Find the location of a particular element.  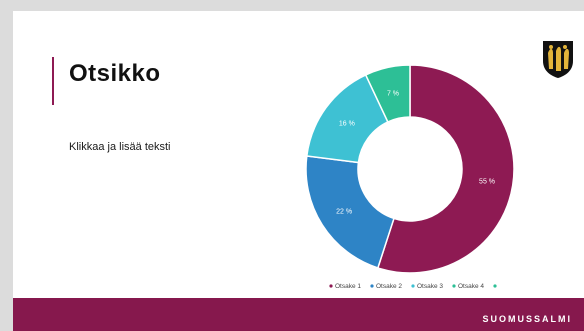

legend-marker-extra is located at coordinates (495, 286).